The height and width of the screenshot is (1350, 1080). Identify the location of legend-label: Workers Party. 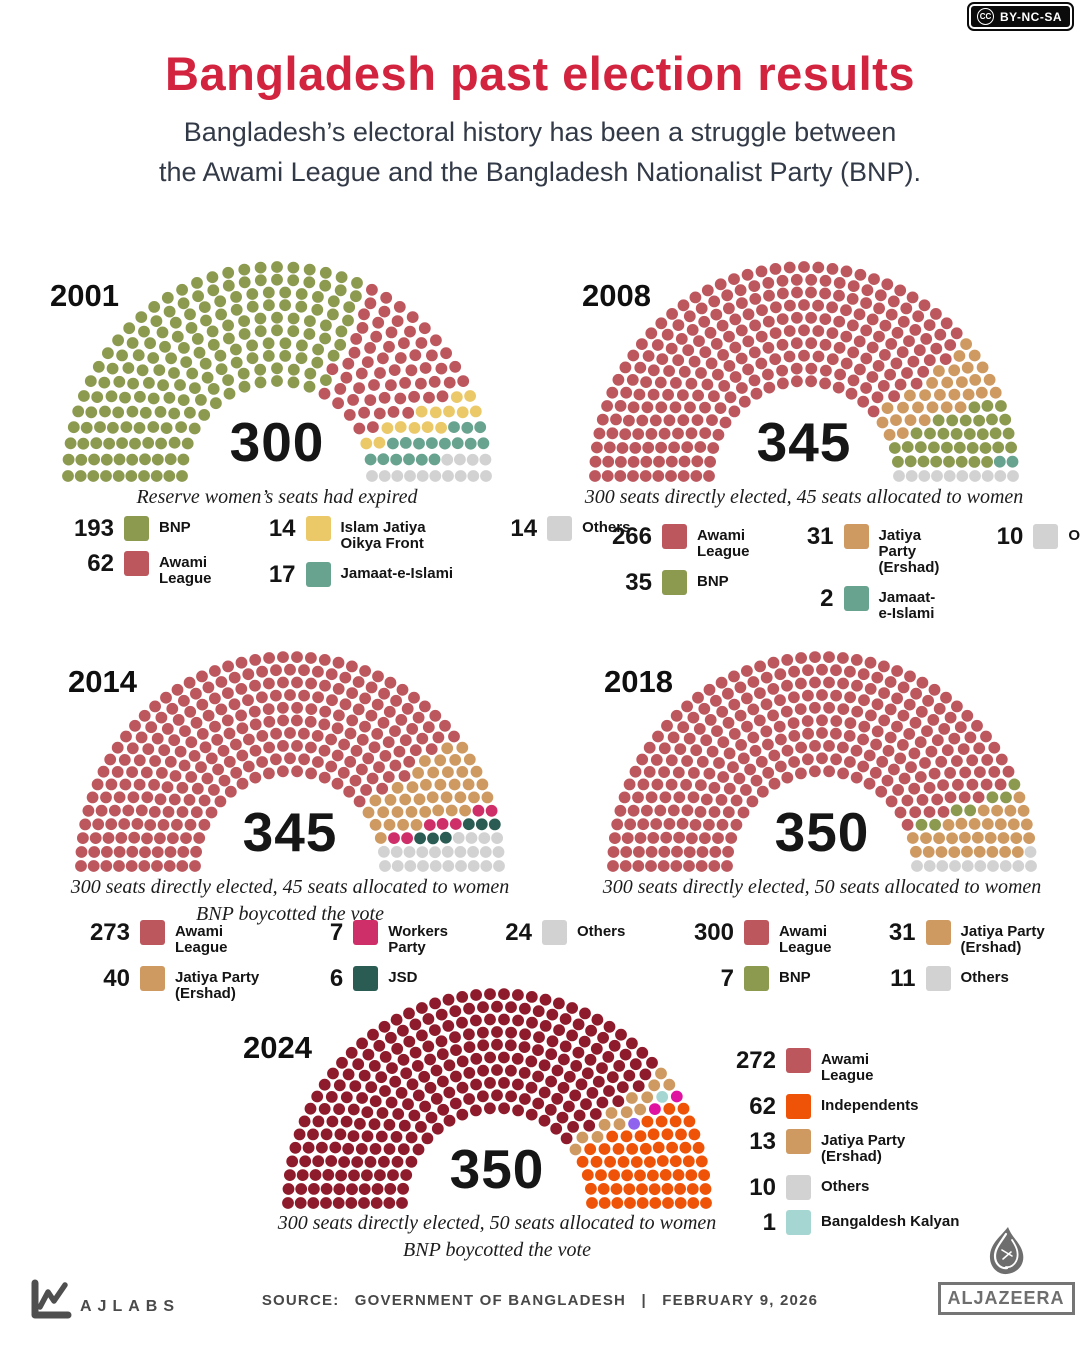
(418, 939).